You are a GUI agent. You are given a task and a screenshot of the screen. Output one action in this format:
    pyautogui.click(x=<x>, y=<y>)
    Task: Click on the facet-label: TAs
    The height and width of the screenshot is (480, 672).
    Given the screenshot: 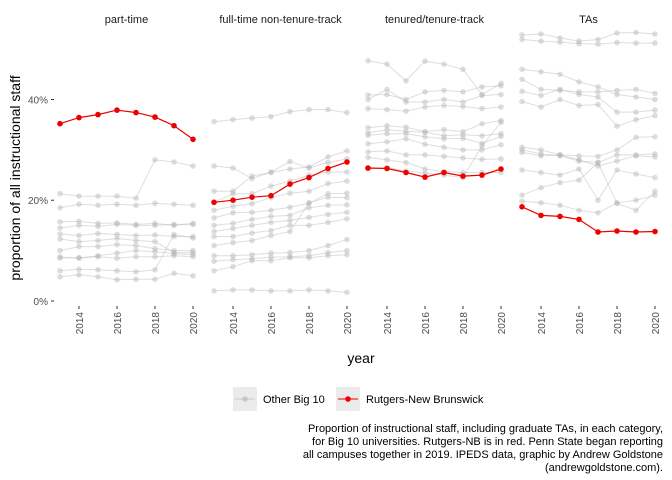 What is the action you would take?
    pyautogui.click(x=588, y=20)
    